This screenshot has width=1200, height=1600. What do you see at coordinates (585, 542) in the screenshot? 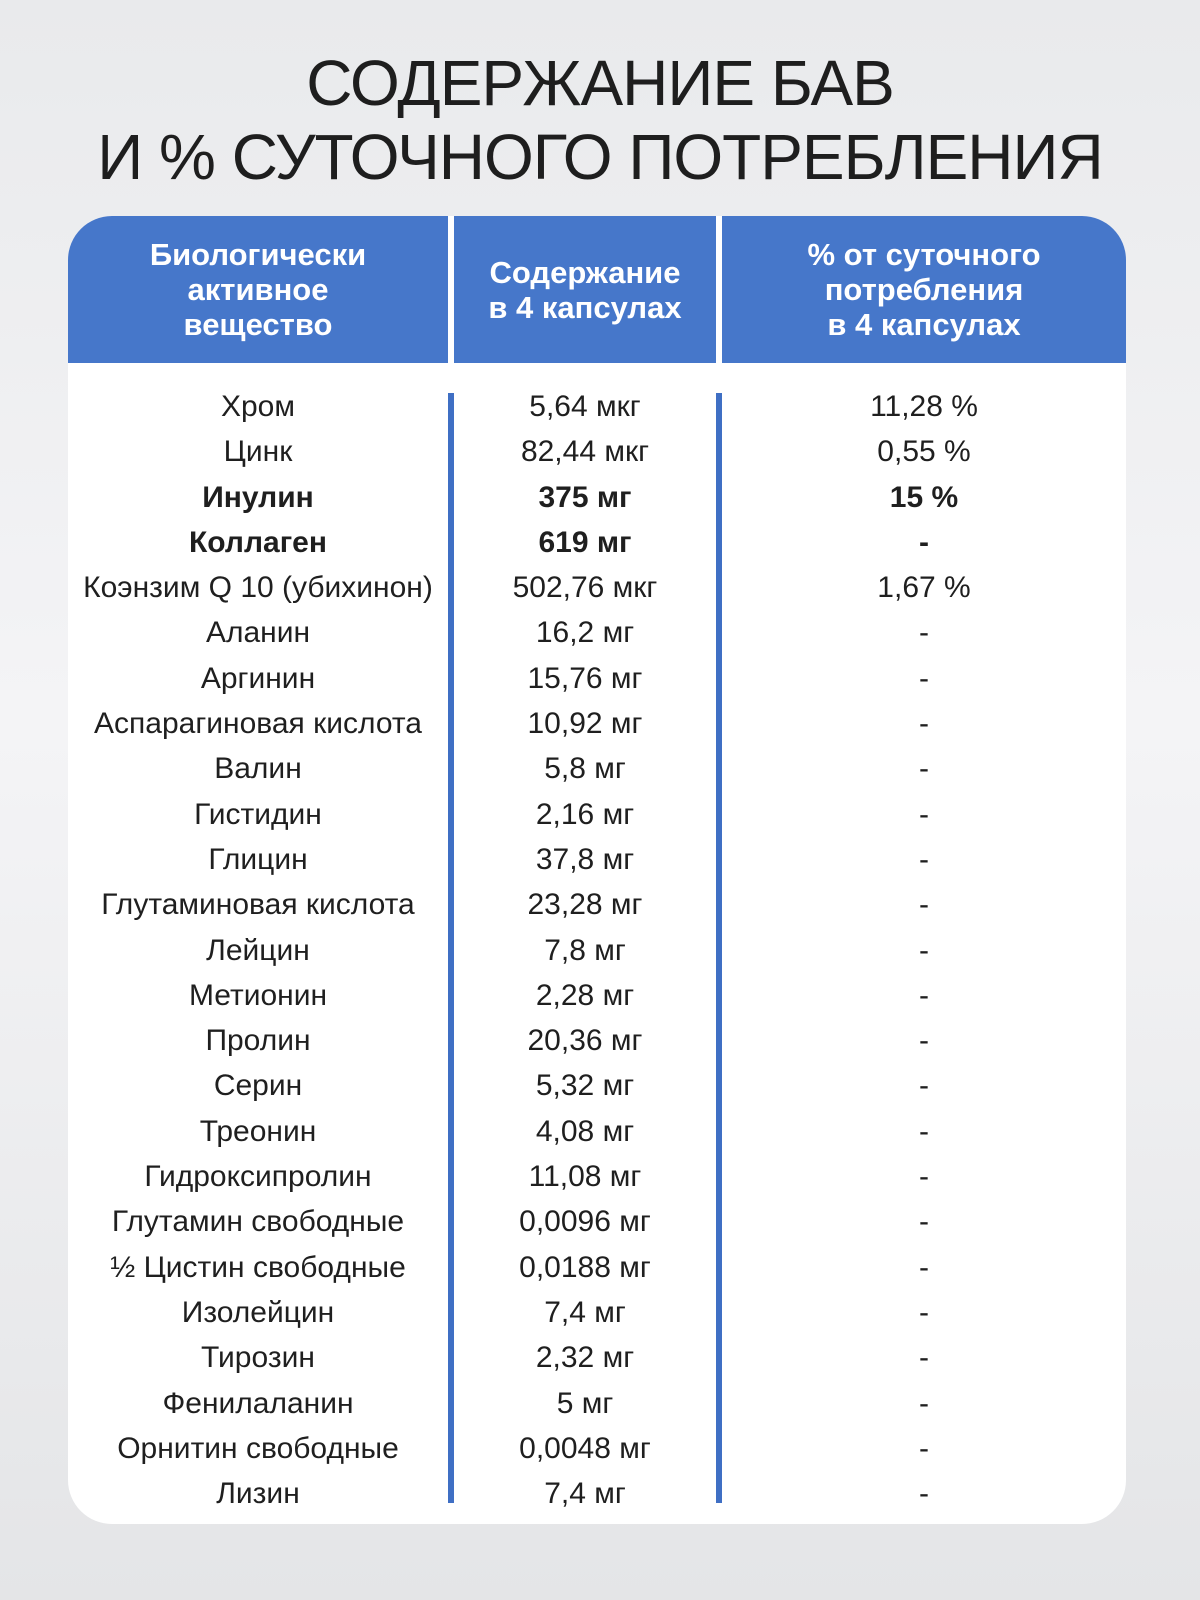
I see `amount-cell: 619 мг` at bounding box center [585, 542].